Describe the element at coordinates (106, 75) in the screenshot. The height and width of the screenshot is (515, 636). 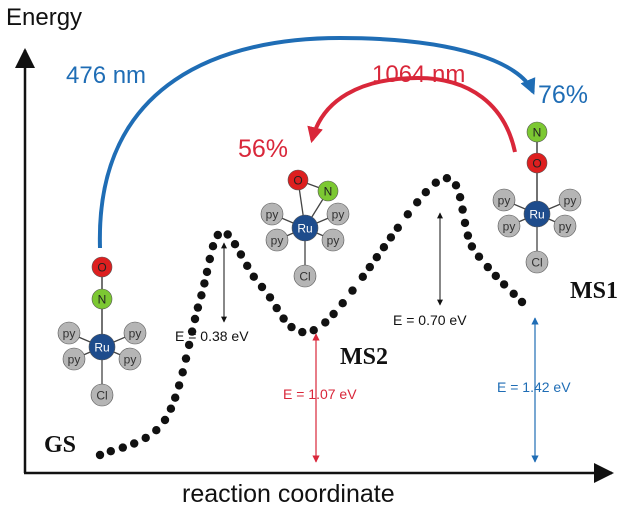
I see `wavelength-476: 476 nm` at that location.